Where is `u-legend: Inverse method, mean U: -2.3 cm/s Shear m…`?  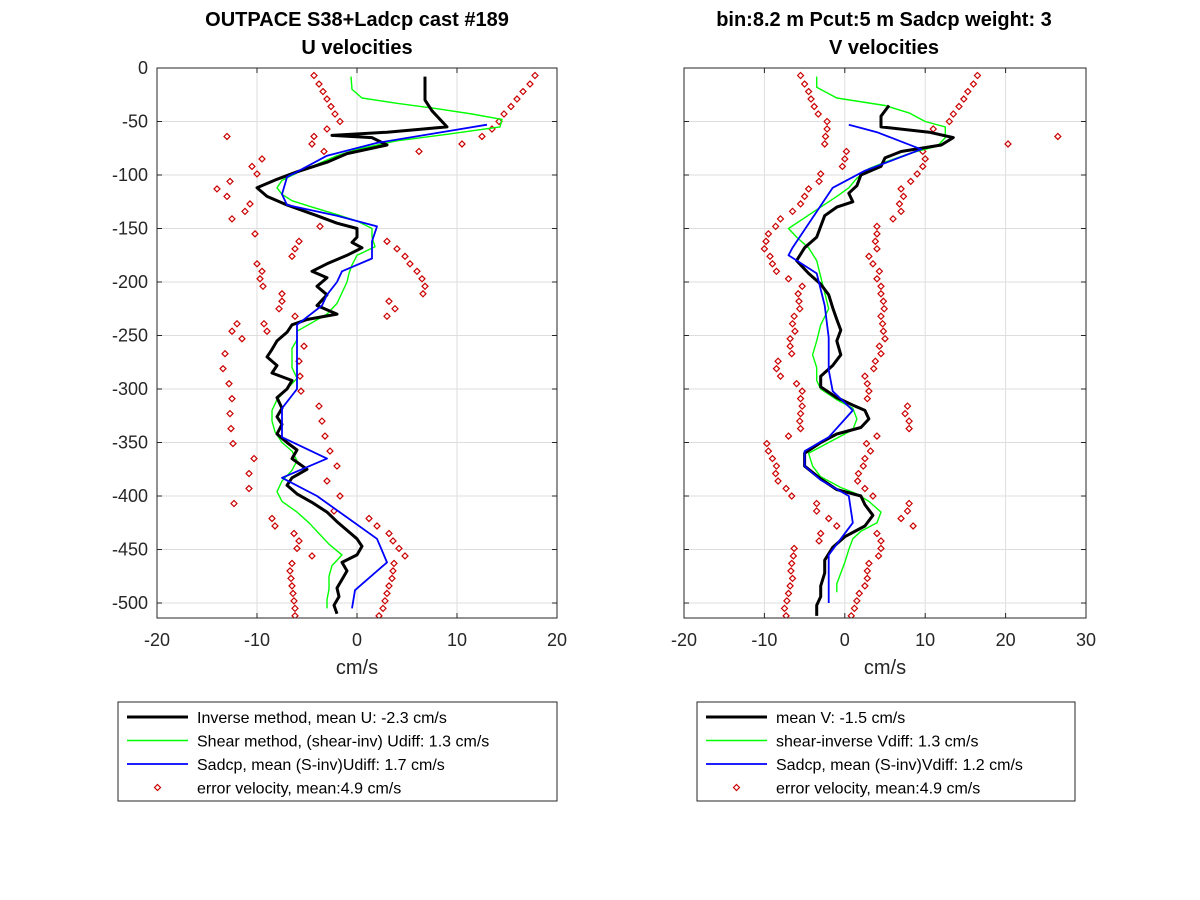
u-legend: Inverse method, mean U: -2.3 cm/s Shear m… is located at coordinates (337, 751).